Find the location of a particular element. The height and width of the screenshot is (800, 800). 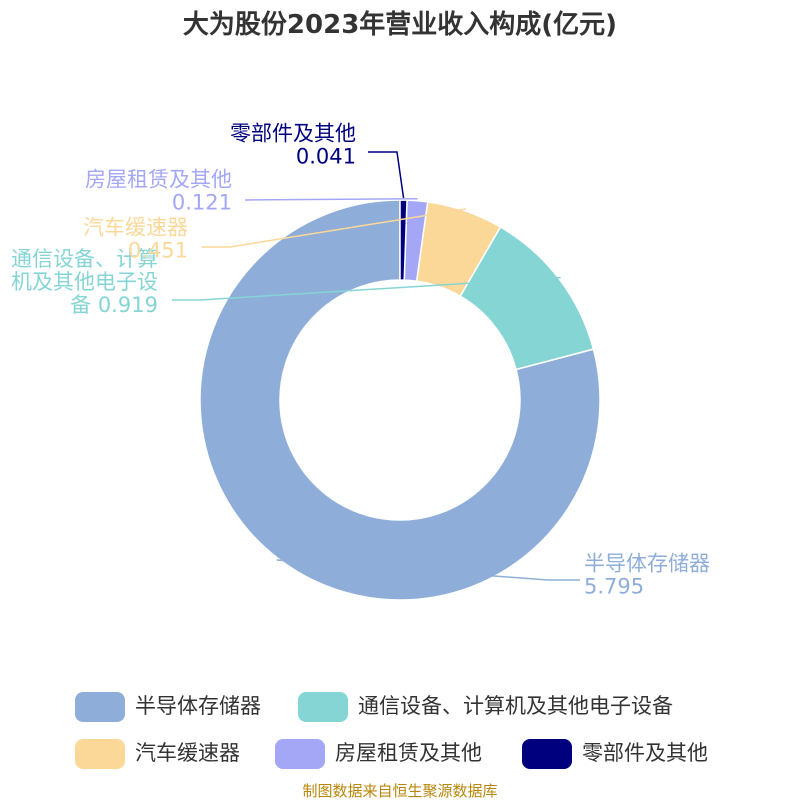

legend-label-3: 房屋租赁及其他 is located at coordinates (408, 753).